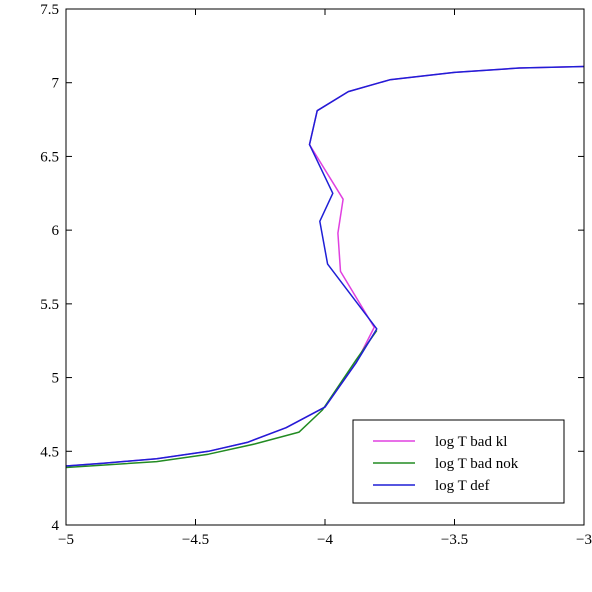 The width and height of the screenshot is (592, 592). I want to click on legend-box, so click(458, 461).